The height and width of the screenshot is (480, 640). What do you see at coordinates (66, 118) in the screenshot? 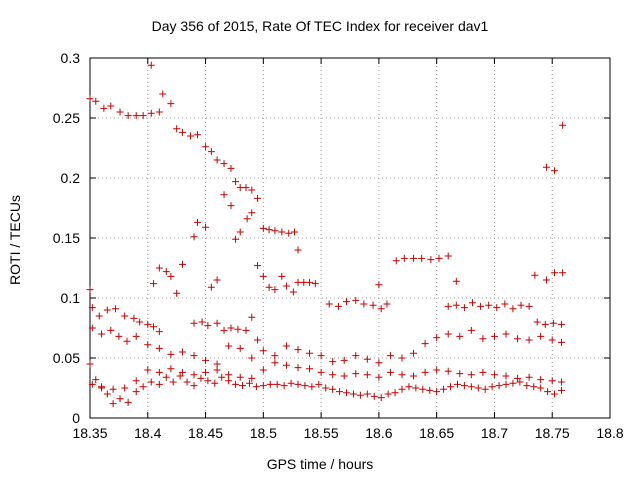
I see `y-tick-label: 0.25` at bounding box center [66, 118].